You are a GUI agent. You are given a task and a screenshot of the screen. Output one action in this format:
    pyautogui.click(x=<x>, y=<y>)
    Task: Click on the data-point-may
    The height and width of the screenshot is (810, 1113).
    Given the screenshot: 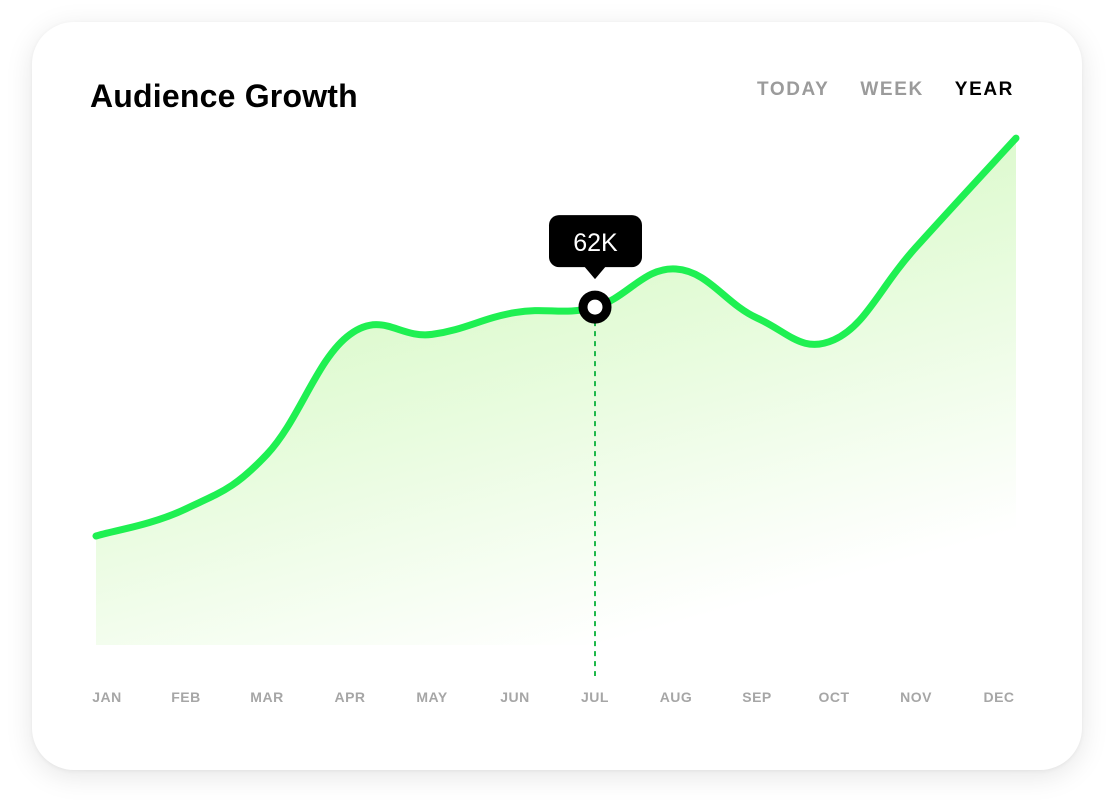 What is the action you would take?
    pyautogui.click(x=432, y=334)
    